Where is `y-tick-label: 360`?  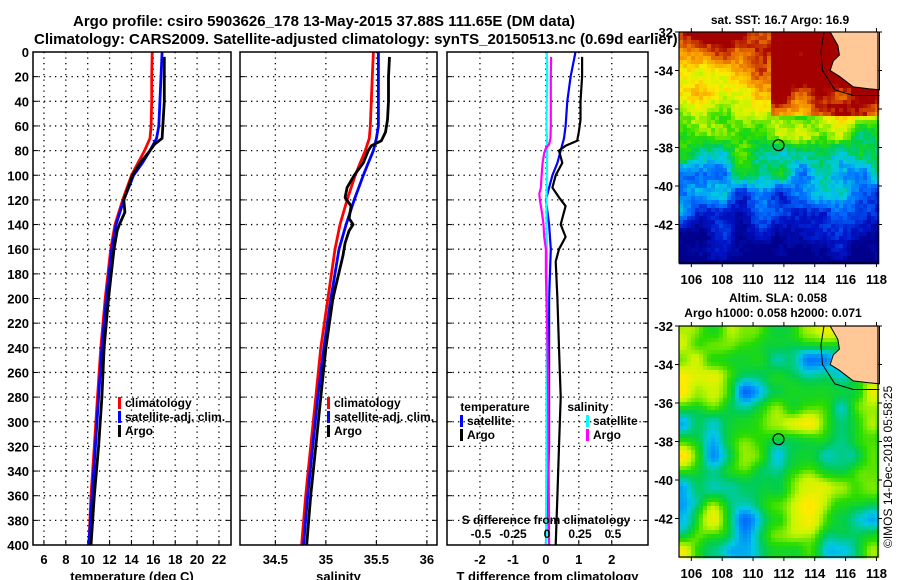 y-tick-label: 360 is located at coordinates (18, 496).